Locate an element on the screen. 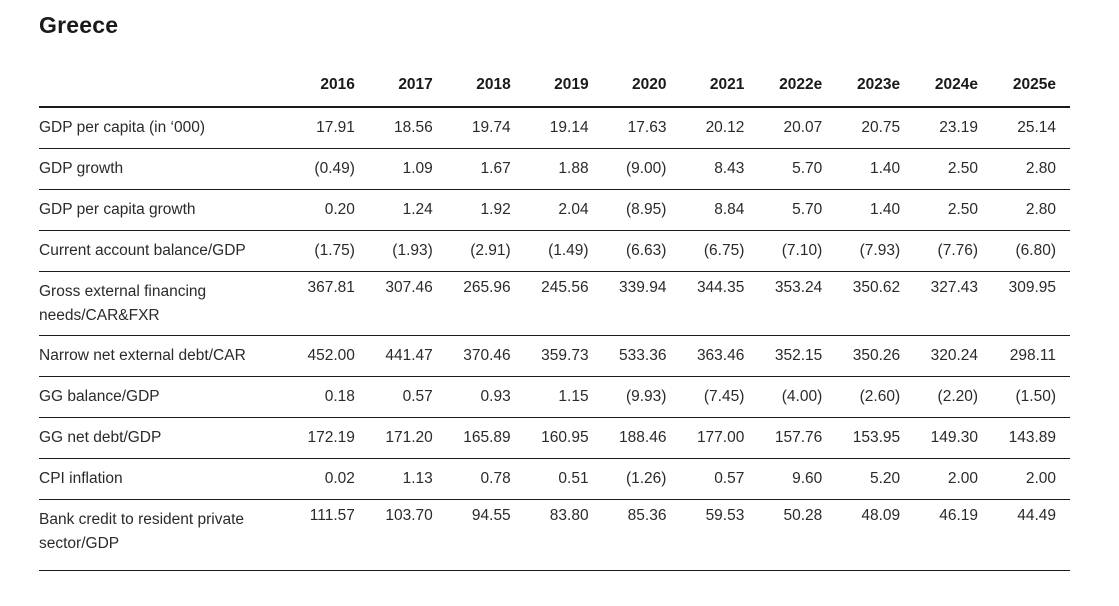 The image size is (1119, 606). table-cell: 111.57 is located at coordinates (330, 535).